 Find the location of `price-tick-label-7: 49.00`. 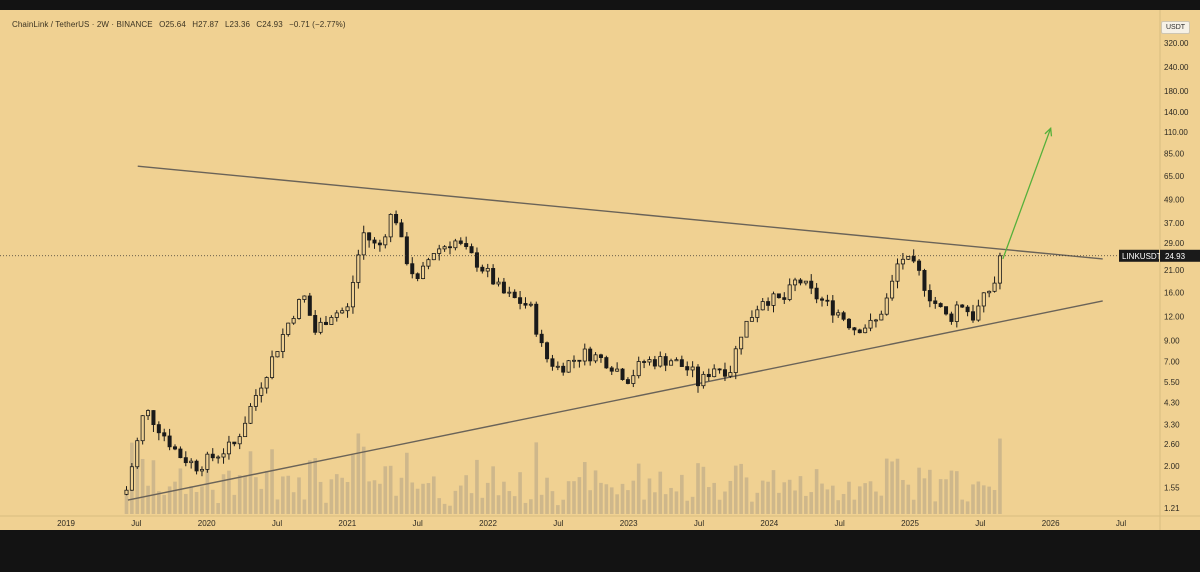

price-tick-label-7: 49.00 is located at coordinates (1174, 199).